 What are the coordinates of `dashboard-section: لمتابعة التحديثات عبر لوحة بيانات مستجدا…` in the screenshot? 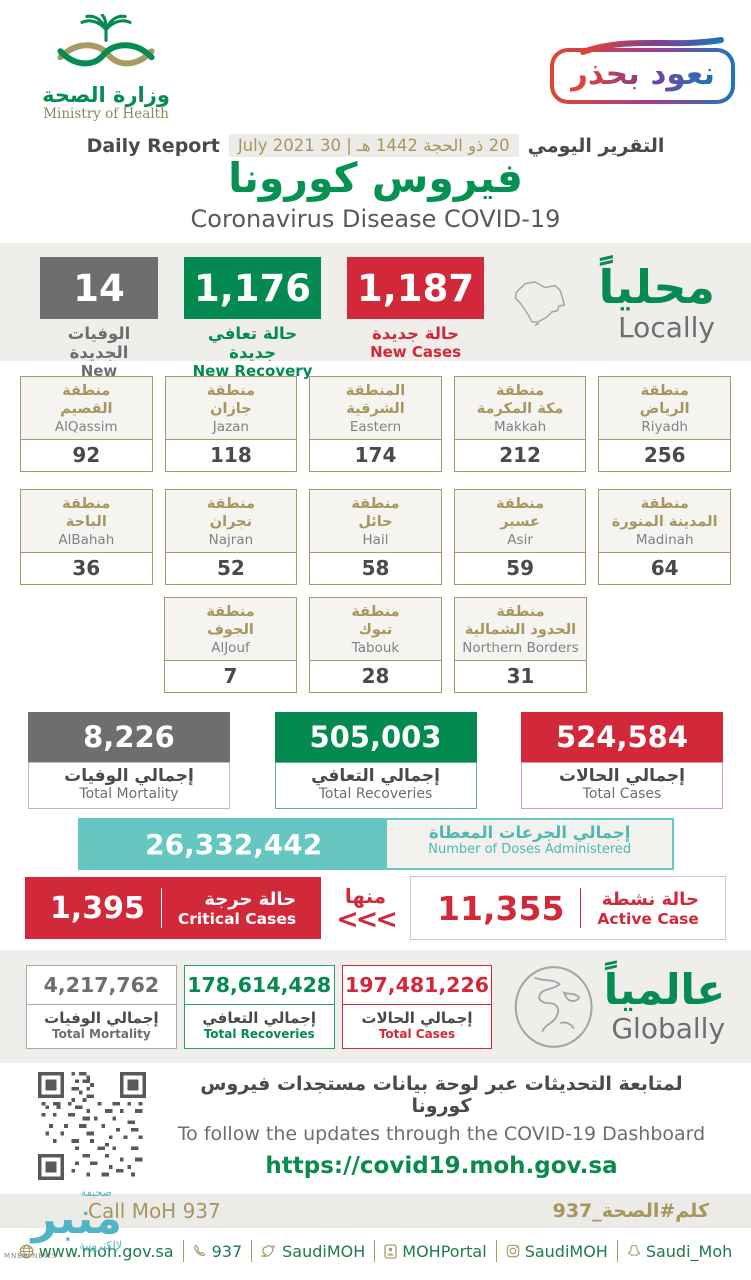 It's located at (375, 1126).